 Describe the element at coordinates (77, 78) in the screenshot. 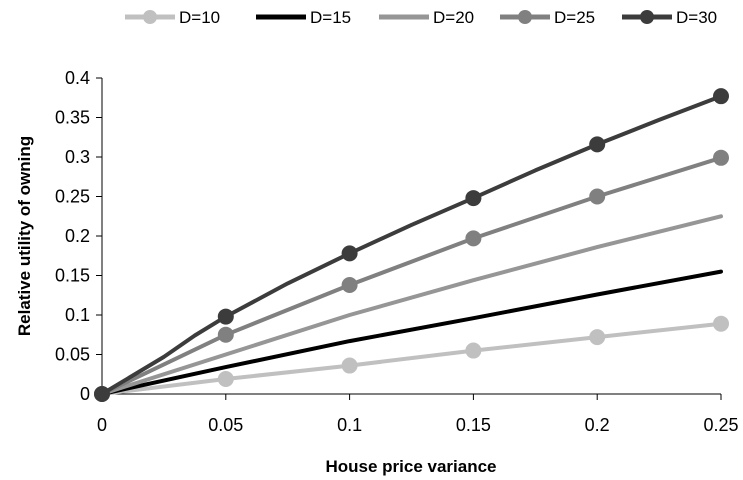

I see `y-tick-label: 0.4` at that location.